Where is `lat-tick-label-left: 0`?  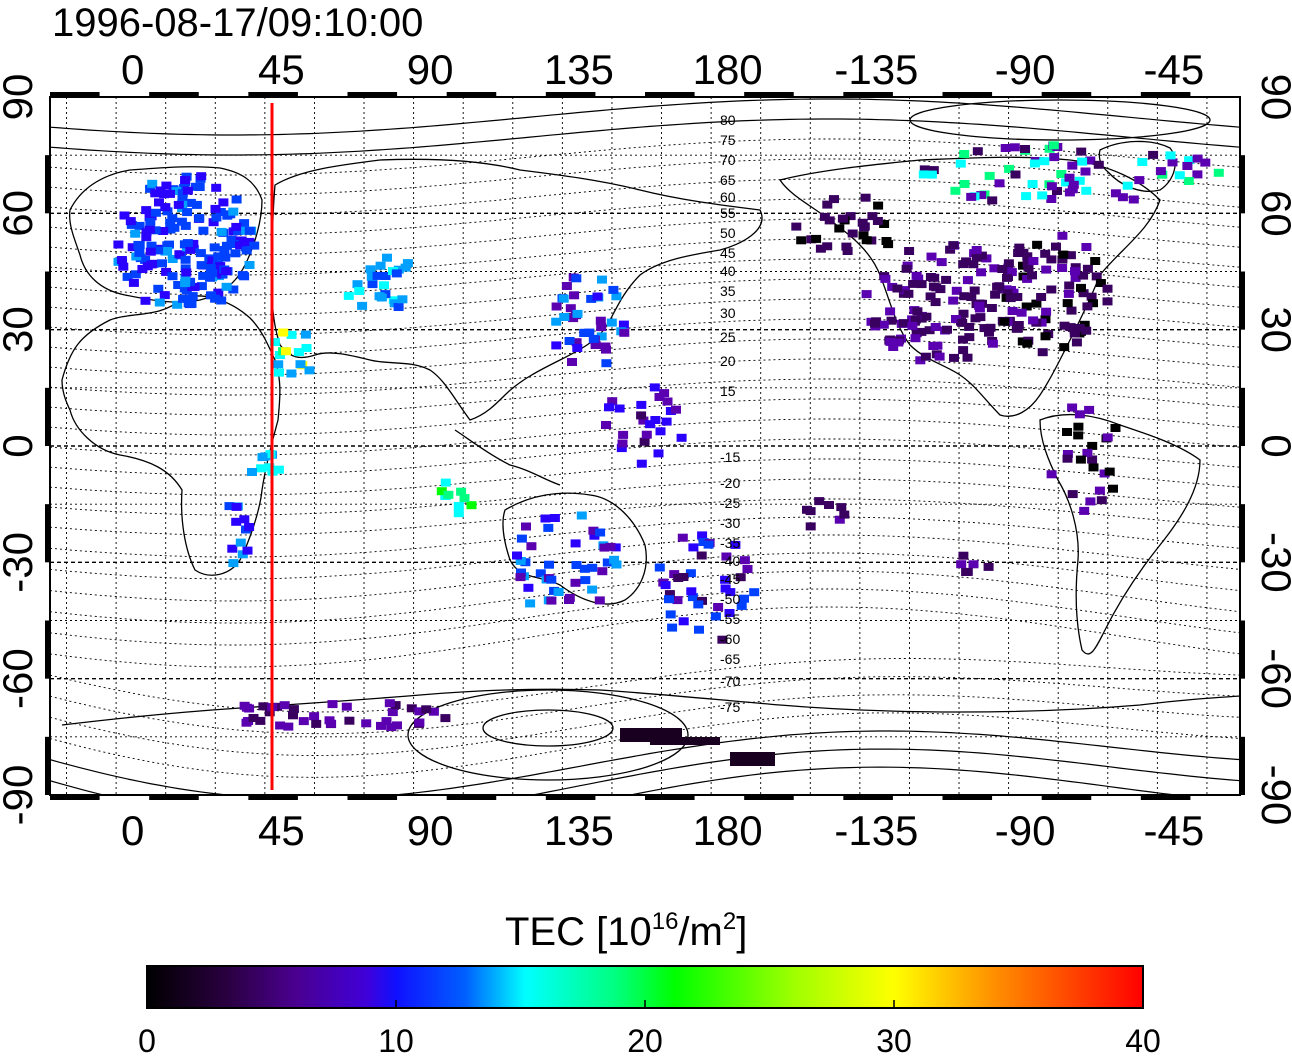
lat-tick-label-left: 0 is located at coordinates (20, 445).